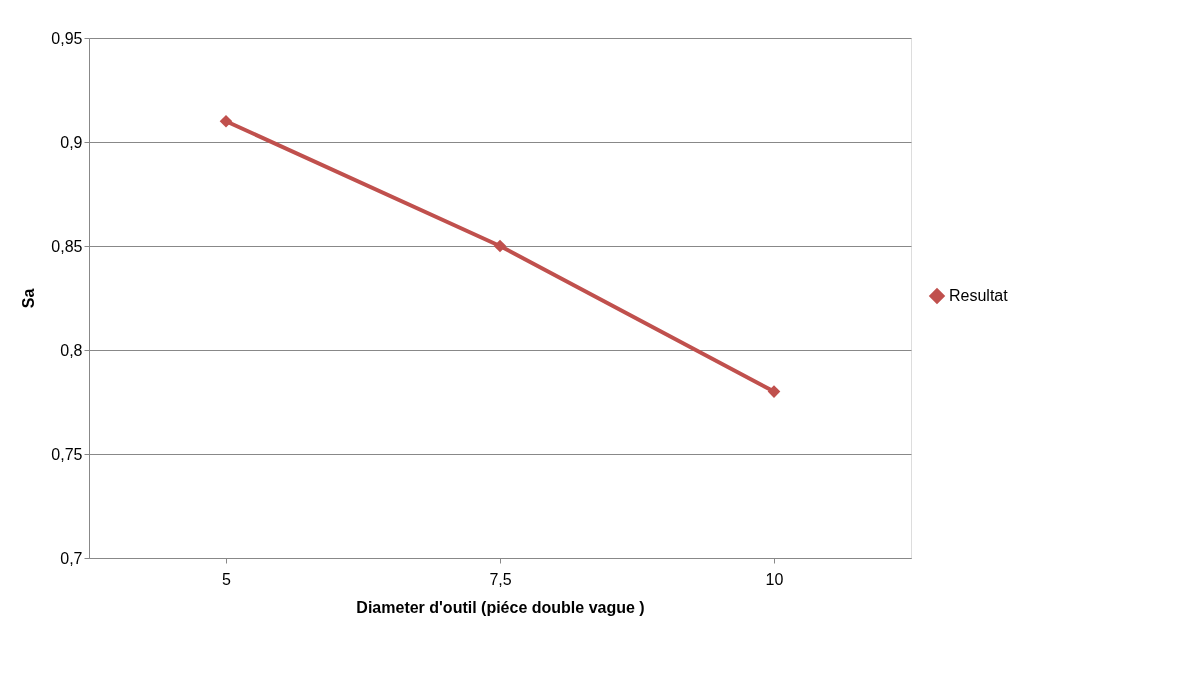 This screenshot has width=1184, height=675. I want to click on y-tick-label: 0,95, so click(67, 38).